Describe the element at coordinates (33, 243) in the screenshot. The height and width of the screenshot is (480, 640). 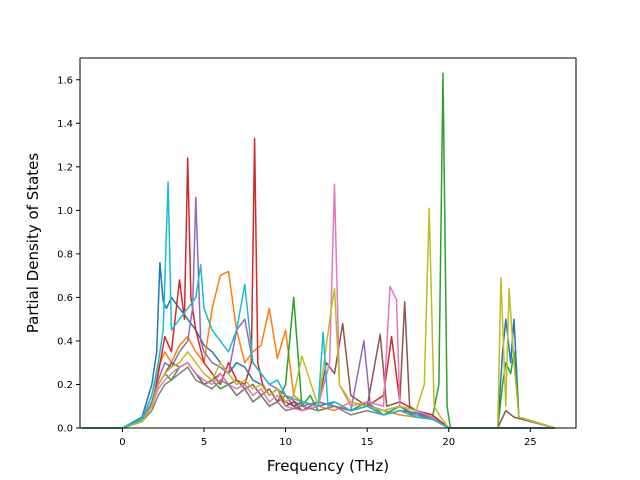
I see `y-axis-label: Partial Density of States` at that location.